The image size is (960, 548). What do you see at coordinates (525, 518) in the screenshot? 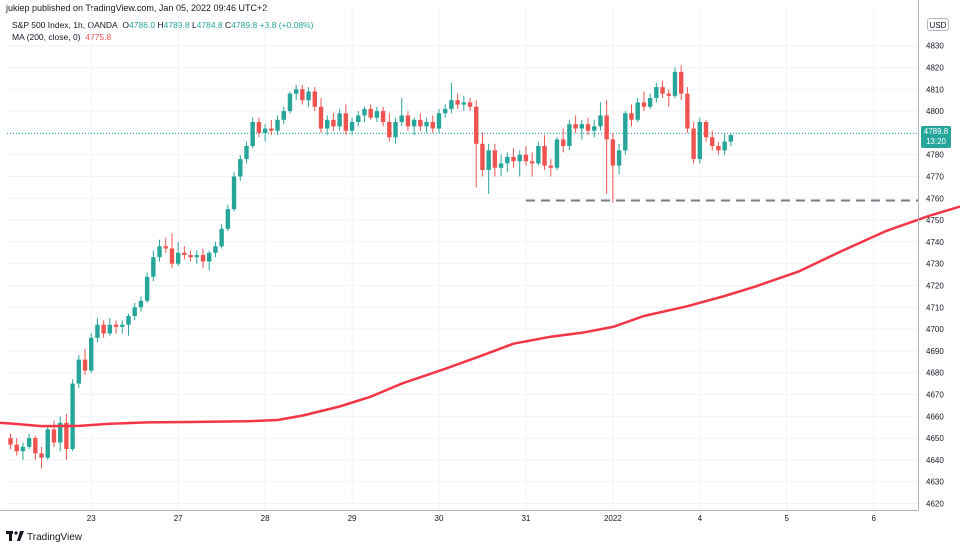
I see `time-tick-label: 31` at bounding box center [525, 518].